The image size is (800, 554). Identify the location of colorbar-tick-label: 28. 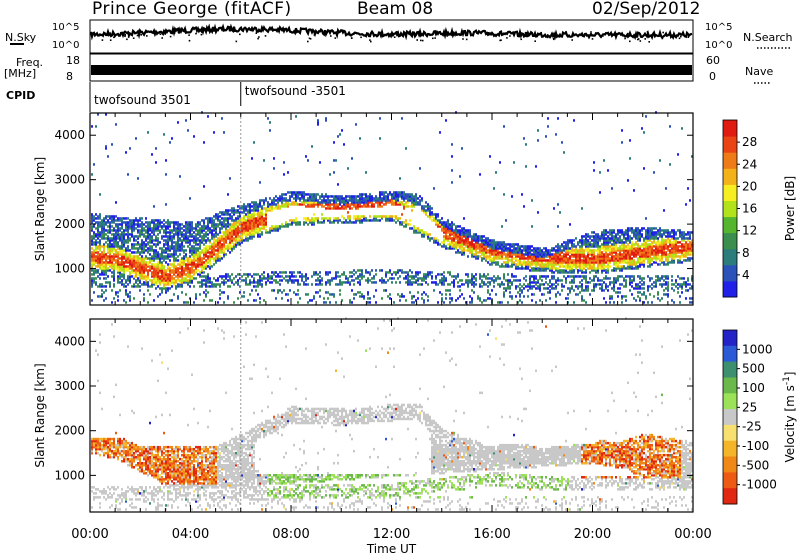
(749, 142).